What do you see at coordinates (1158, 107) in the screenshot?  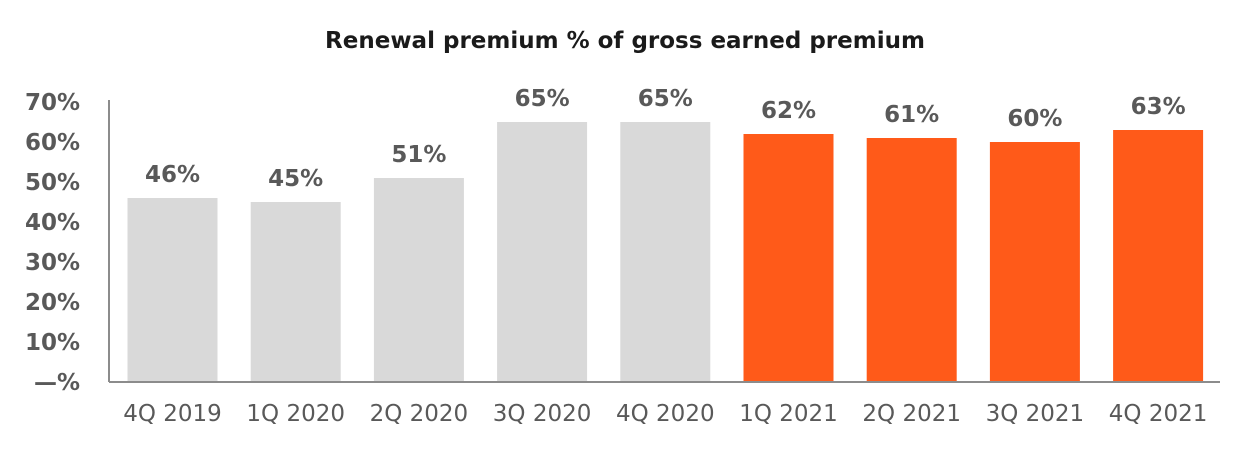 I see `data-label: 63%` at bounding box center [1158, 107].